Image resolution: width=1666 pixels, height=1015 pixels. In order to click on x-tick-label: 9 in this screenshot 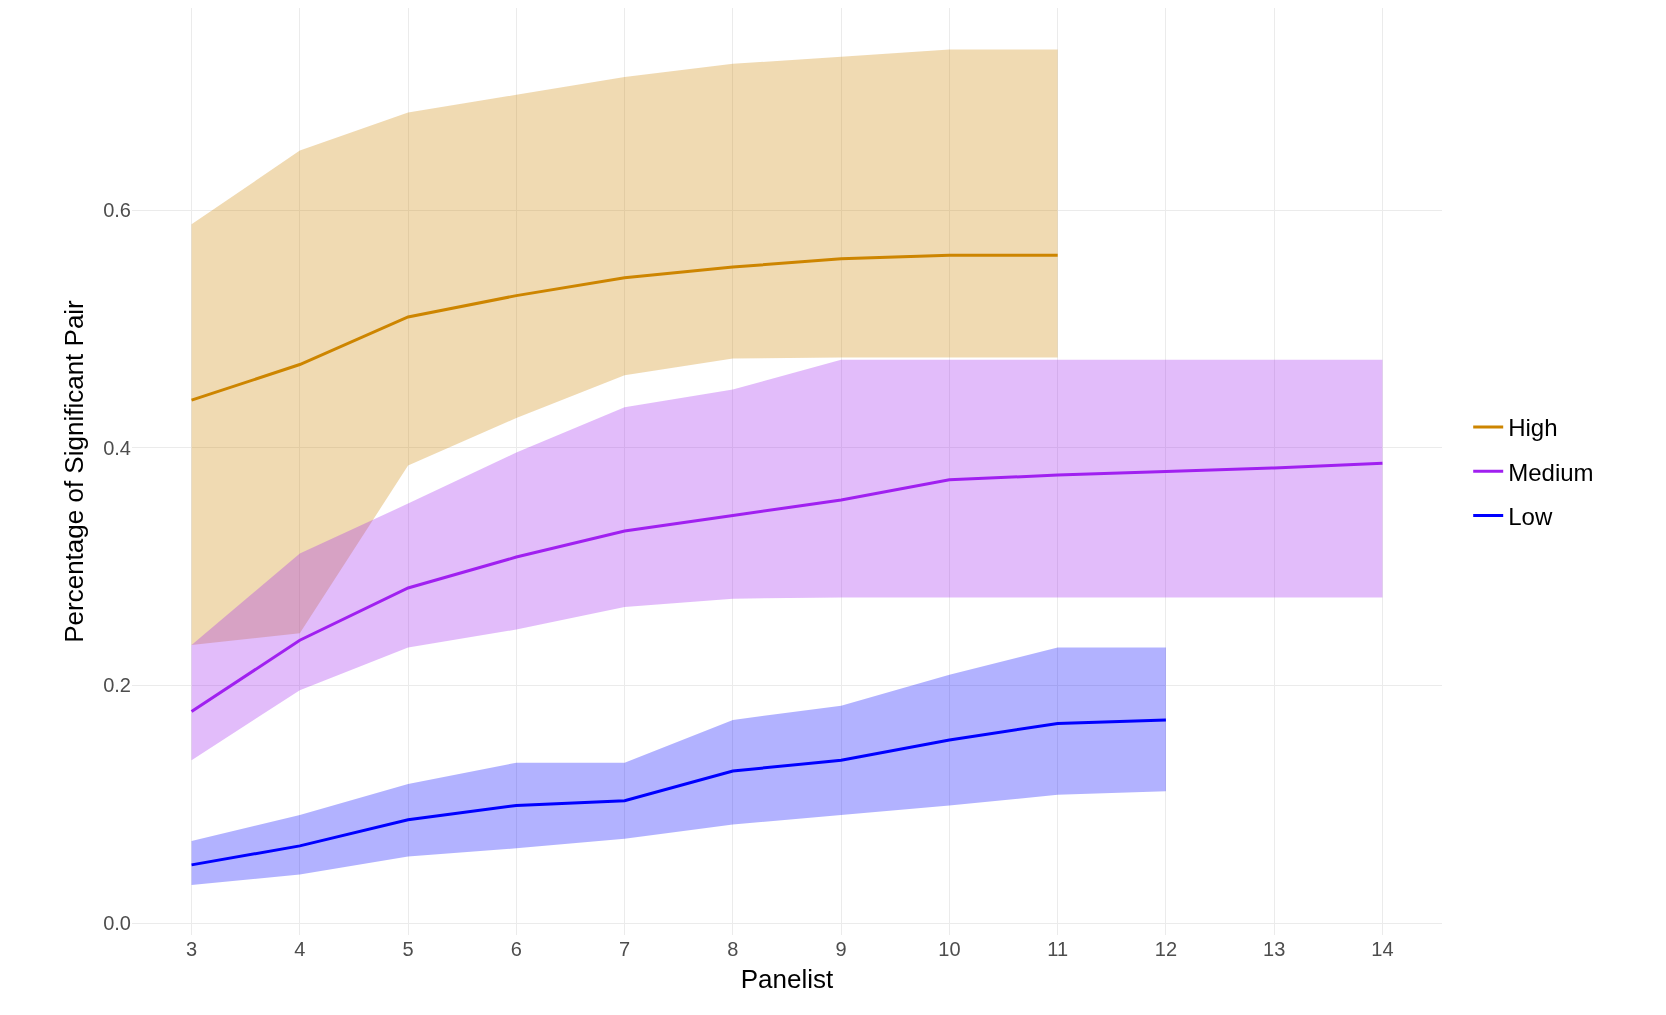, I will do `click(841, 949)`.